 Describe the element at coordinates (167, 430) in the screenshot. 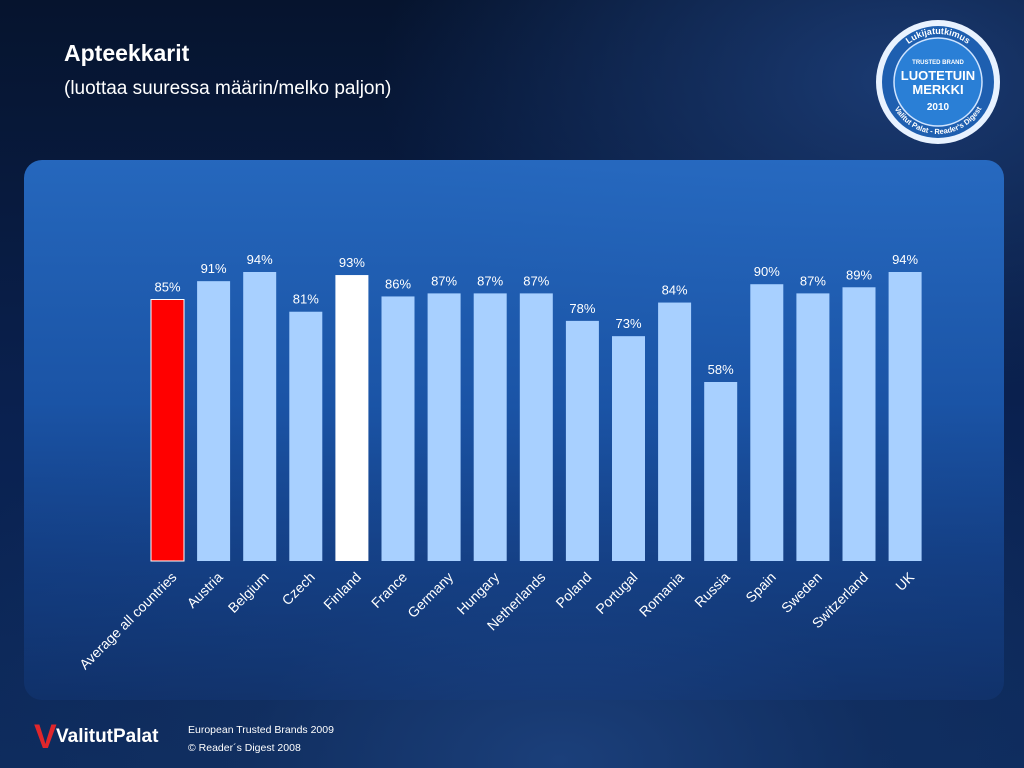

I see `bar-average-all-countries` at that location.